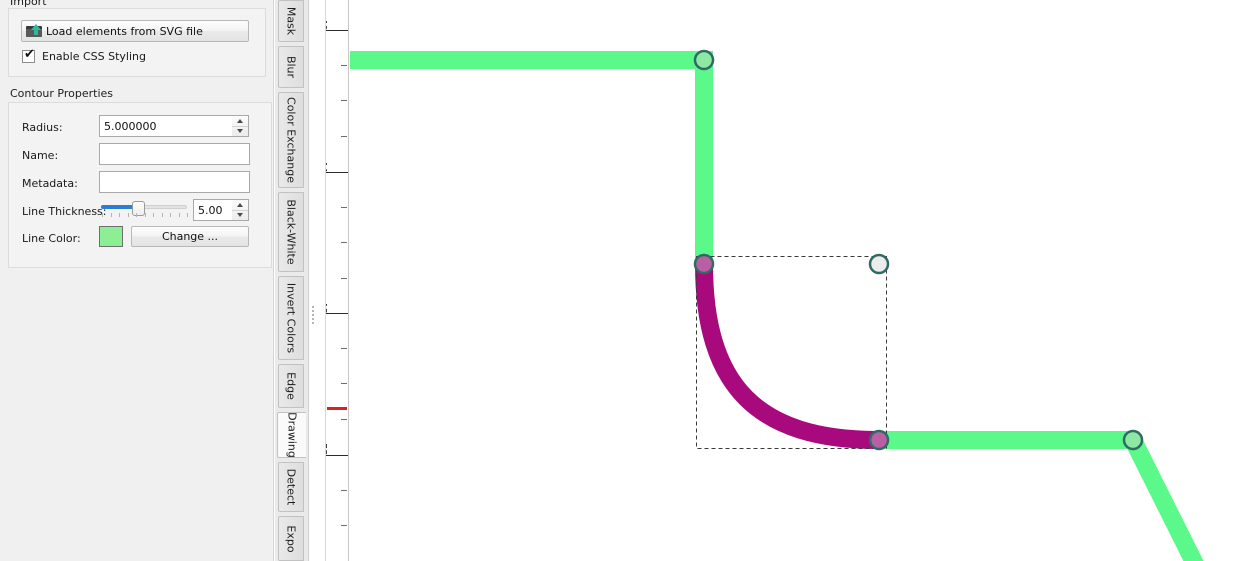  Describe the element at coordinates (326, 307) in the screenshot. I see `ruler-label: 48` at that location.